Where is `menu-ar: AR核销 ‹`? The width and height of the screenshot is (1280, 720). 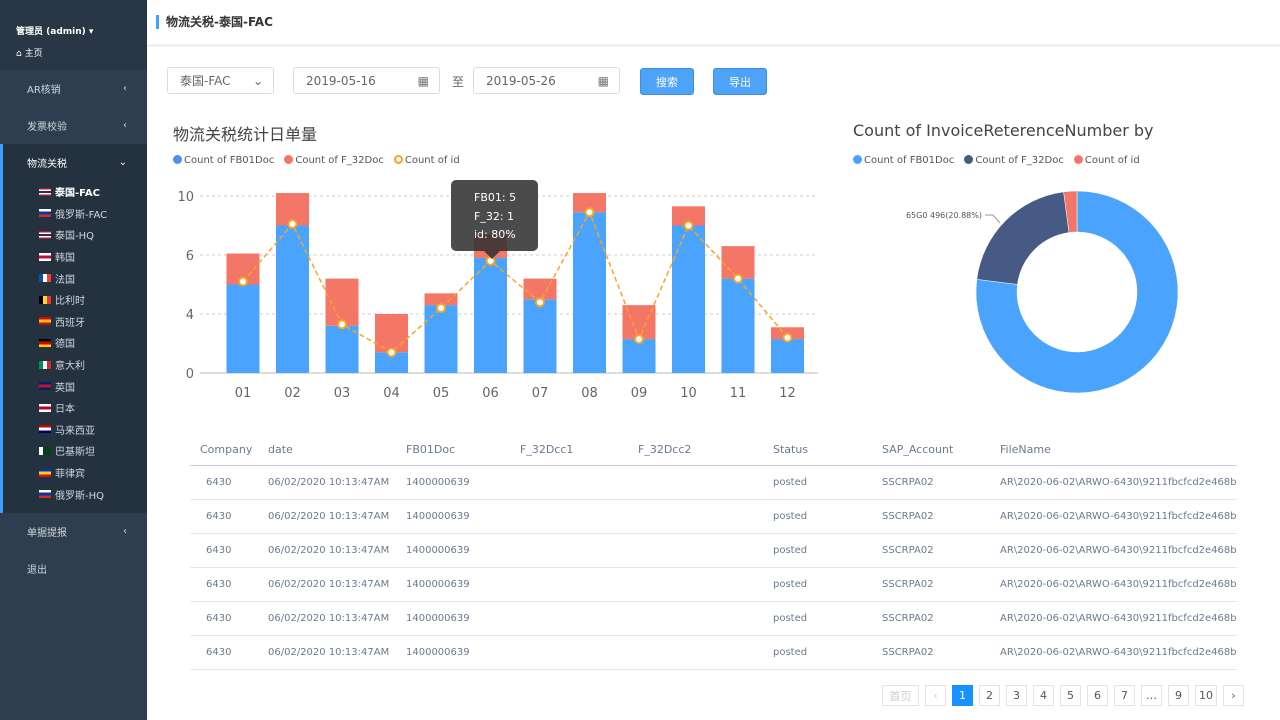
menu-ar: AR核销 ‹ is located at coordinates (77, 89).